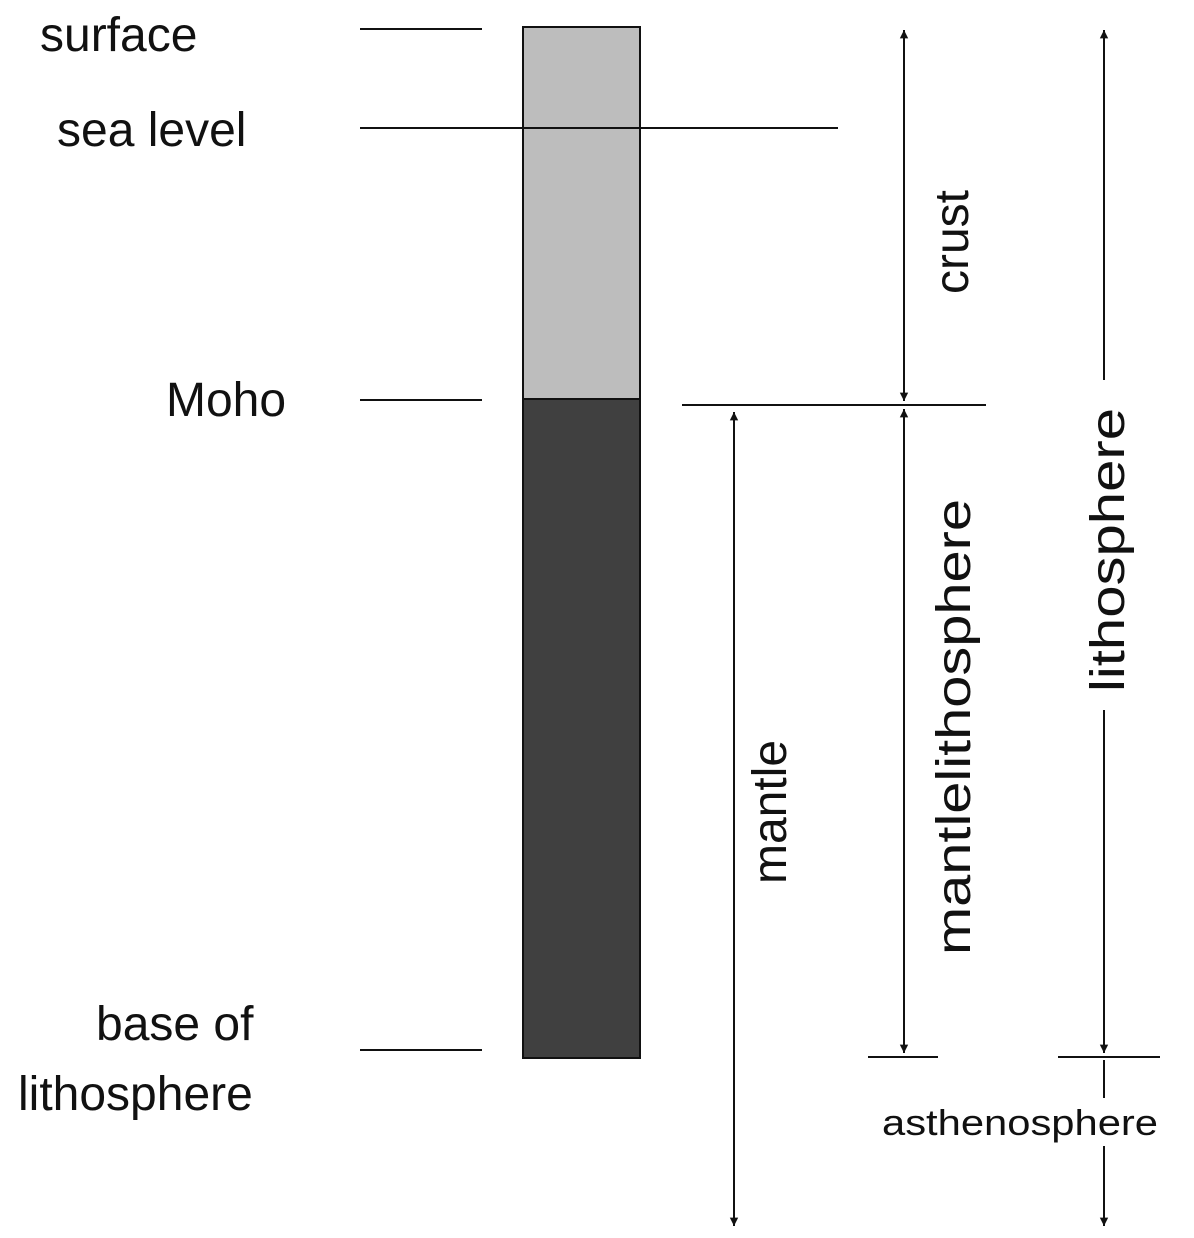  What do you see at coordinates (581, 728) in the screenshot?
I see `mantle-column` at bounding box center [581, 728].